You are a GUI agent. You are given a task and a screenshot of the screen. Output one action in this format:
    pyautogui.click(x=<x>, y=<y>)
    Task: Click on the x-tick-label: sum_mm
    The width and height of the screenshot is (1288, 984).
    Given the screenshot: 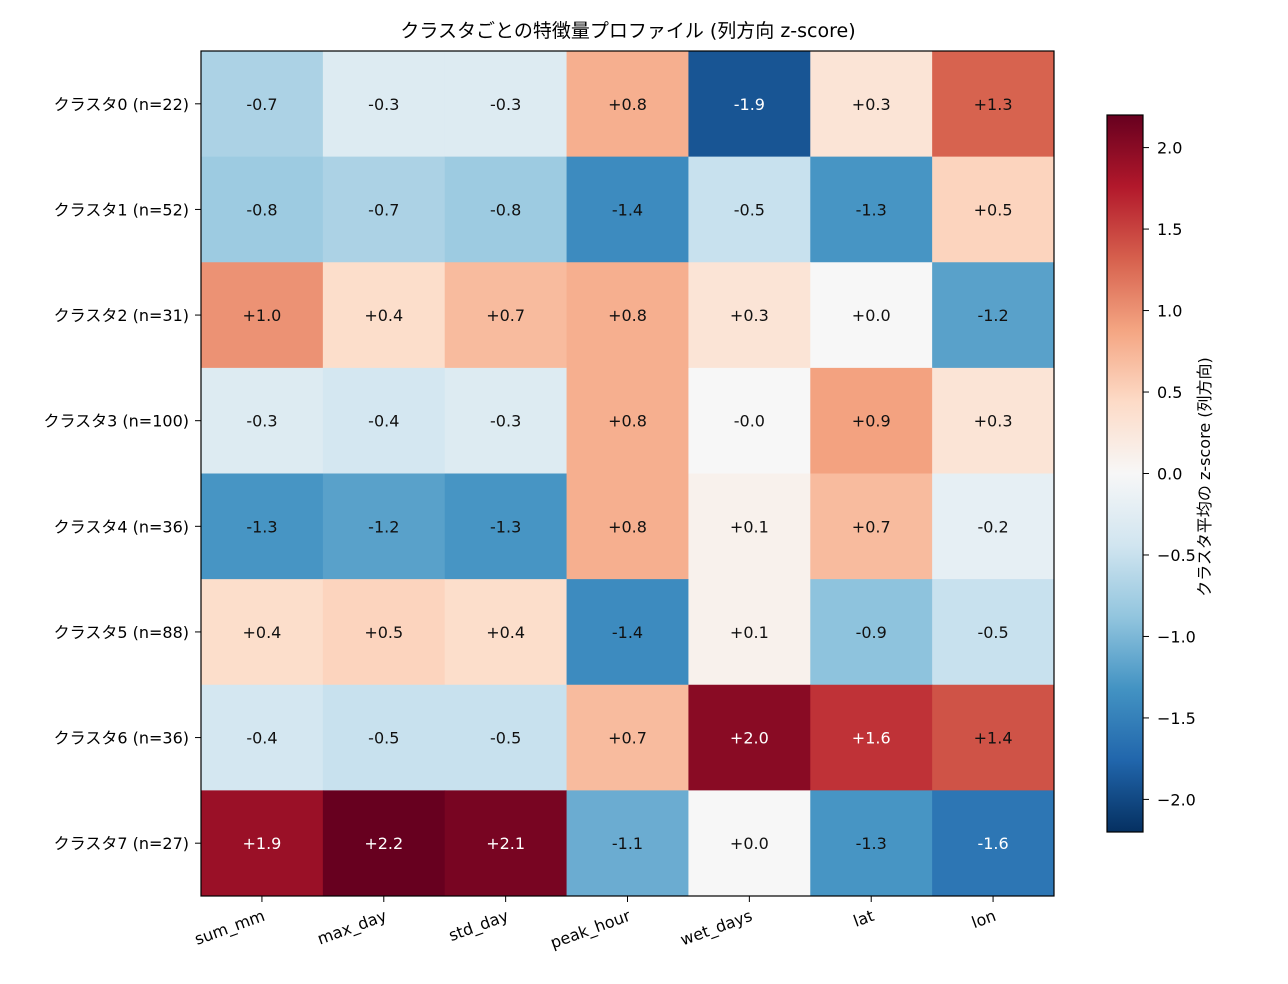 What is the action you would take?
    pyautogui.click(x=230, y=928)
    